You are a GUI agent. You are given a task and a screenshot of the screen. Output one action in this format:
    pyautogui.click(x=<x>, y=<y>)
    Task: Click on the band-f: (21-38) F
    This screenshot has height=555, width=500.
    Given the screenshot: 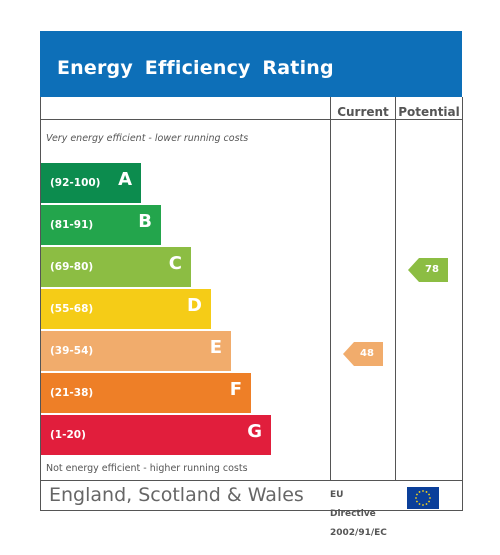 What is the action you would take?
    pyautogui.click(x=146, y=393)
    